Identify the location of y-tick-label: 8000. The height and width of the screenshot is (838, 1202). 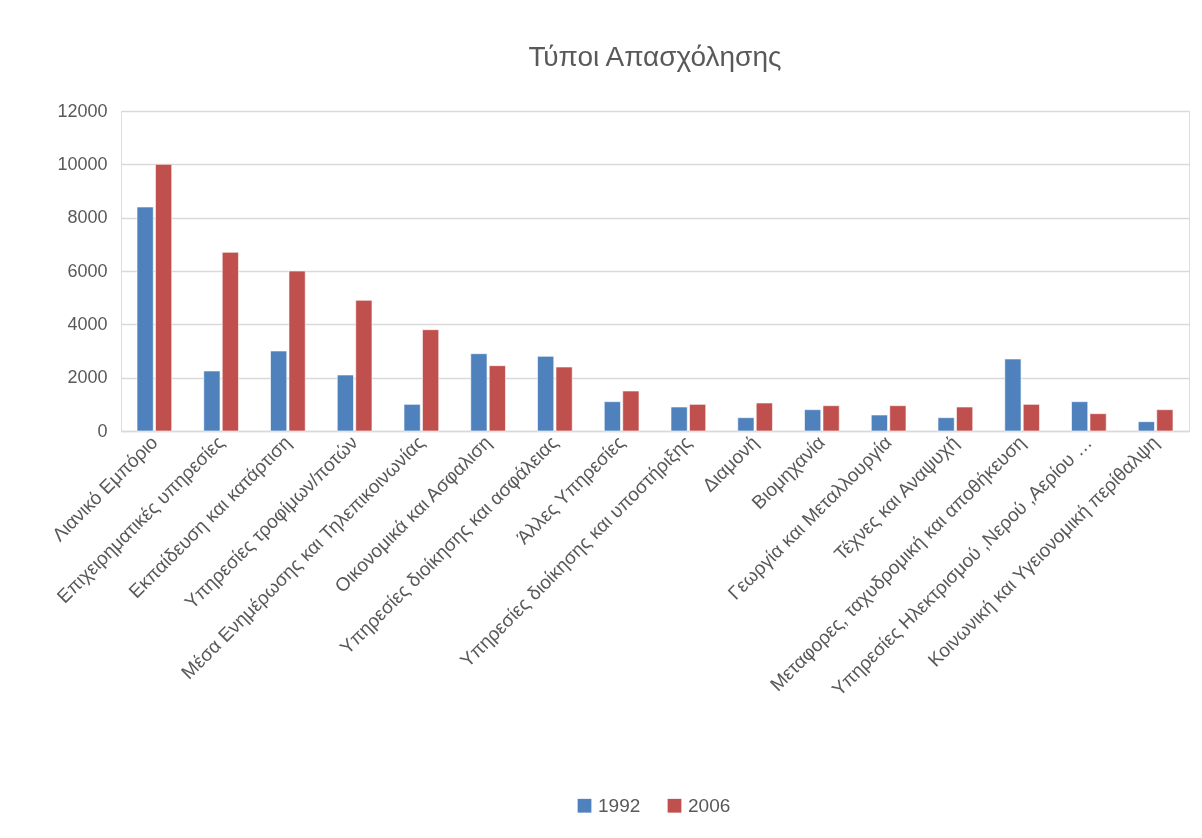
(87, 217).